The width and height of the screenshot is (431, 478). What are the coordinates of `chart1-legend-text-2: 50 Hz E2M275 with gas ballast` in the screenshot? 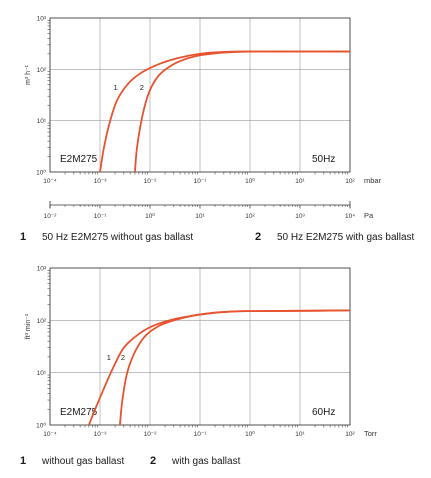 It's located at (346, 237).